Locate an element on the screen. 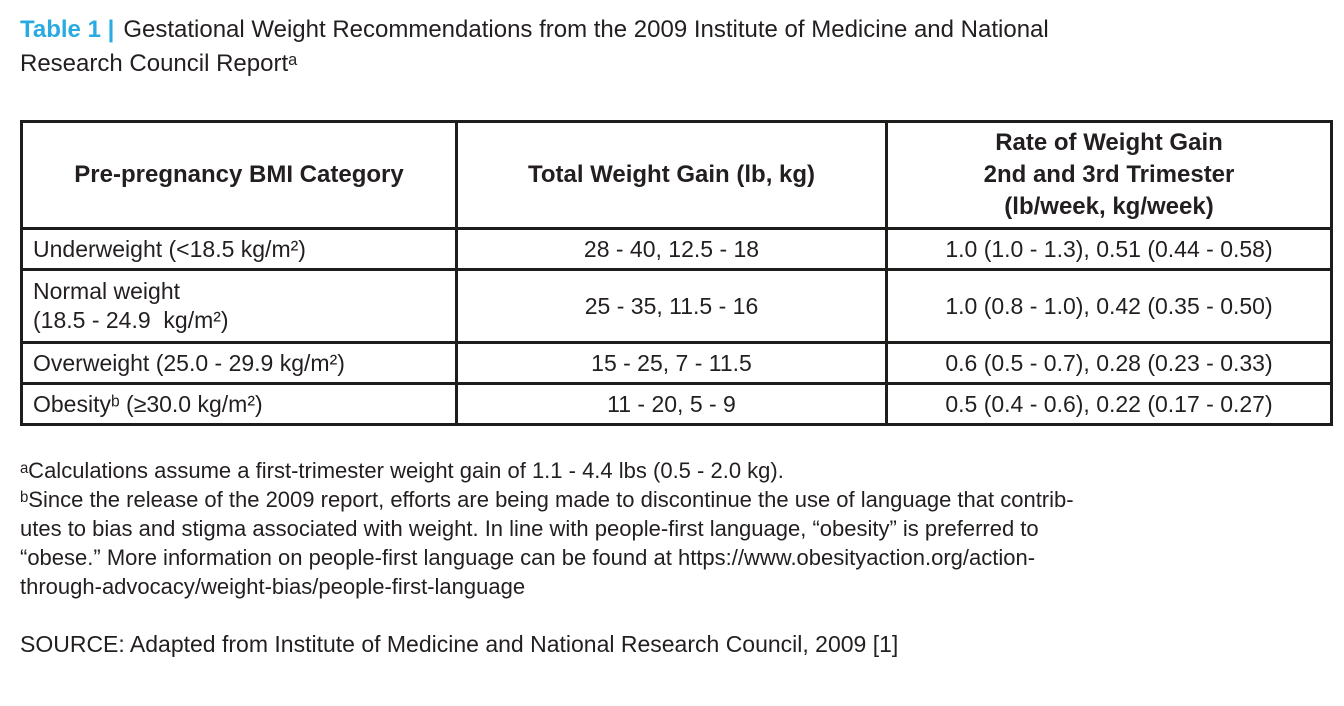 The height and width of the screenshot is (706, 1344). cell-total-gain-underweight: 28 - 40, 12.5 - 18 is located at coordinates (671, 249).